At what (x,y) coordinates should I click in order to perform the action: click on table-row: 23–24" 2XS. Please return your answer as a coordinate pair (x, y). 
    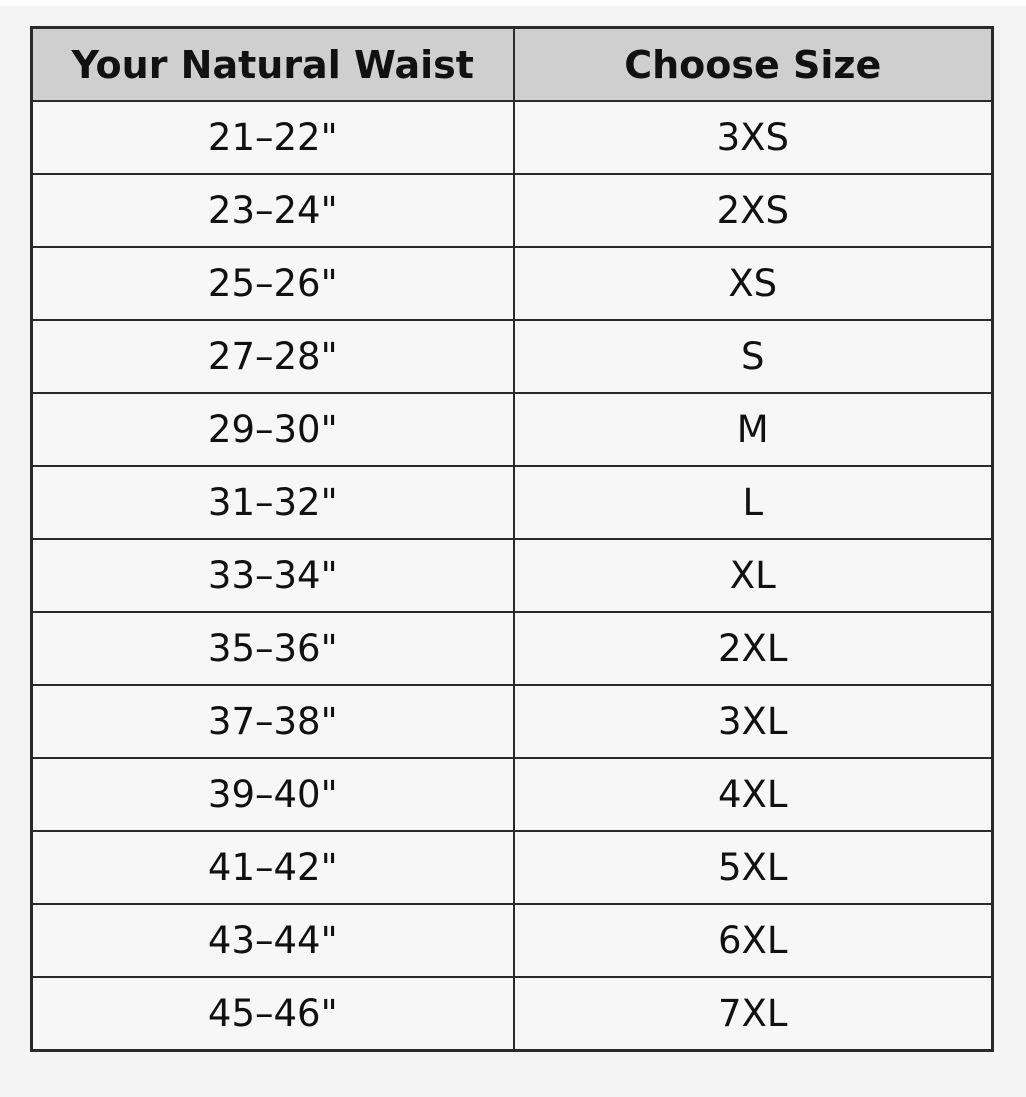
    Looking at the image, I should click on (512, 210).